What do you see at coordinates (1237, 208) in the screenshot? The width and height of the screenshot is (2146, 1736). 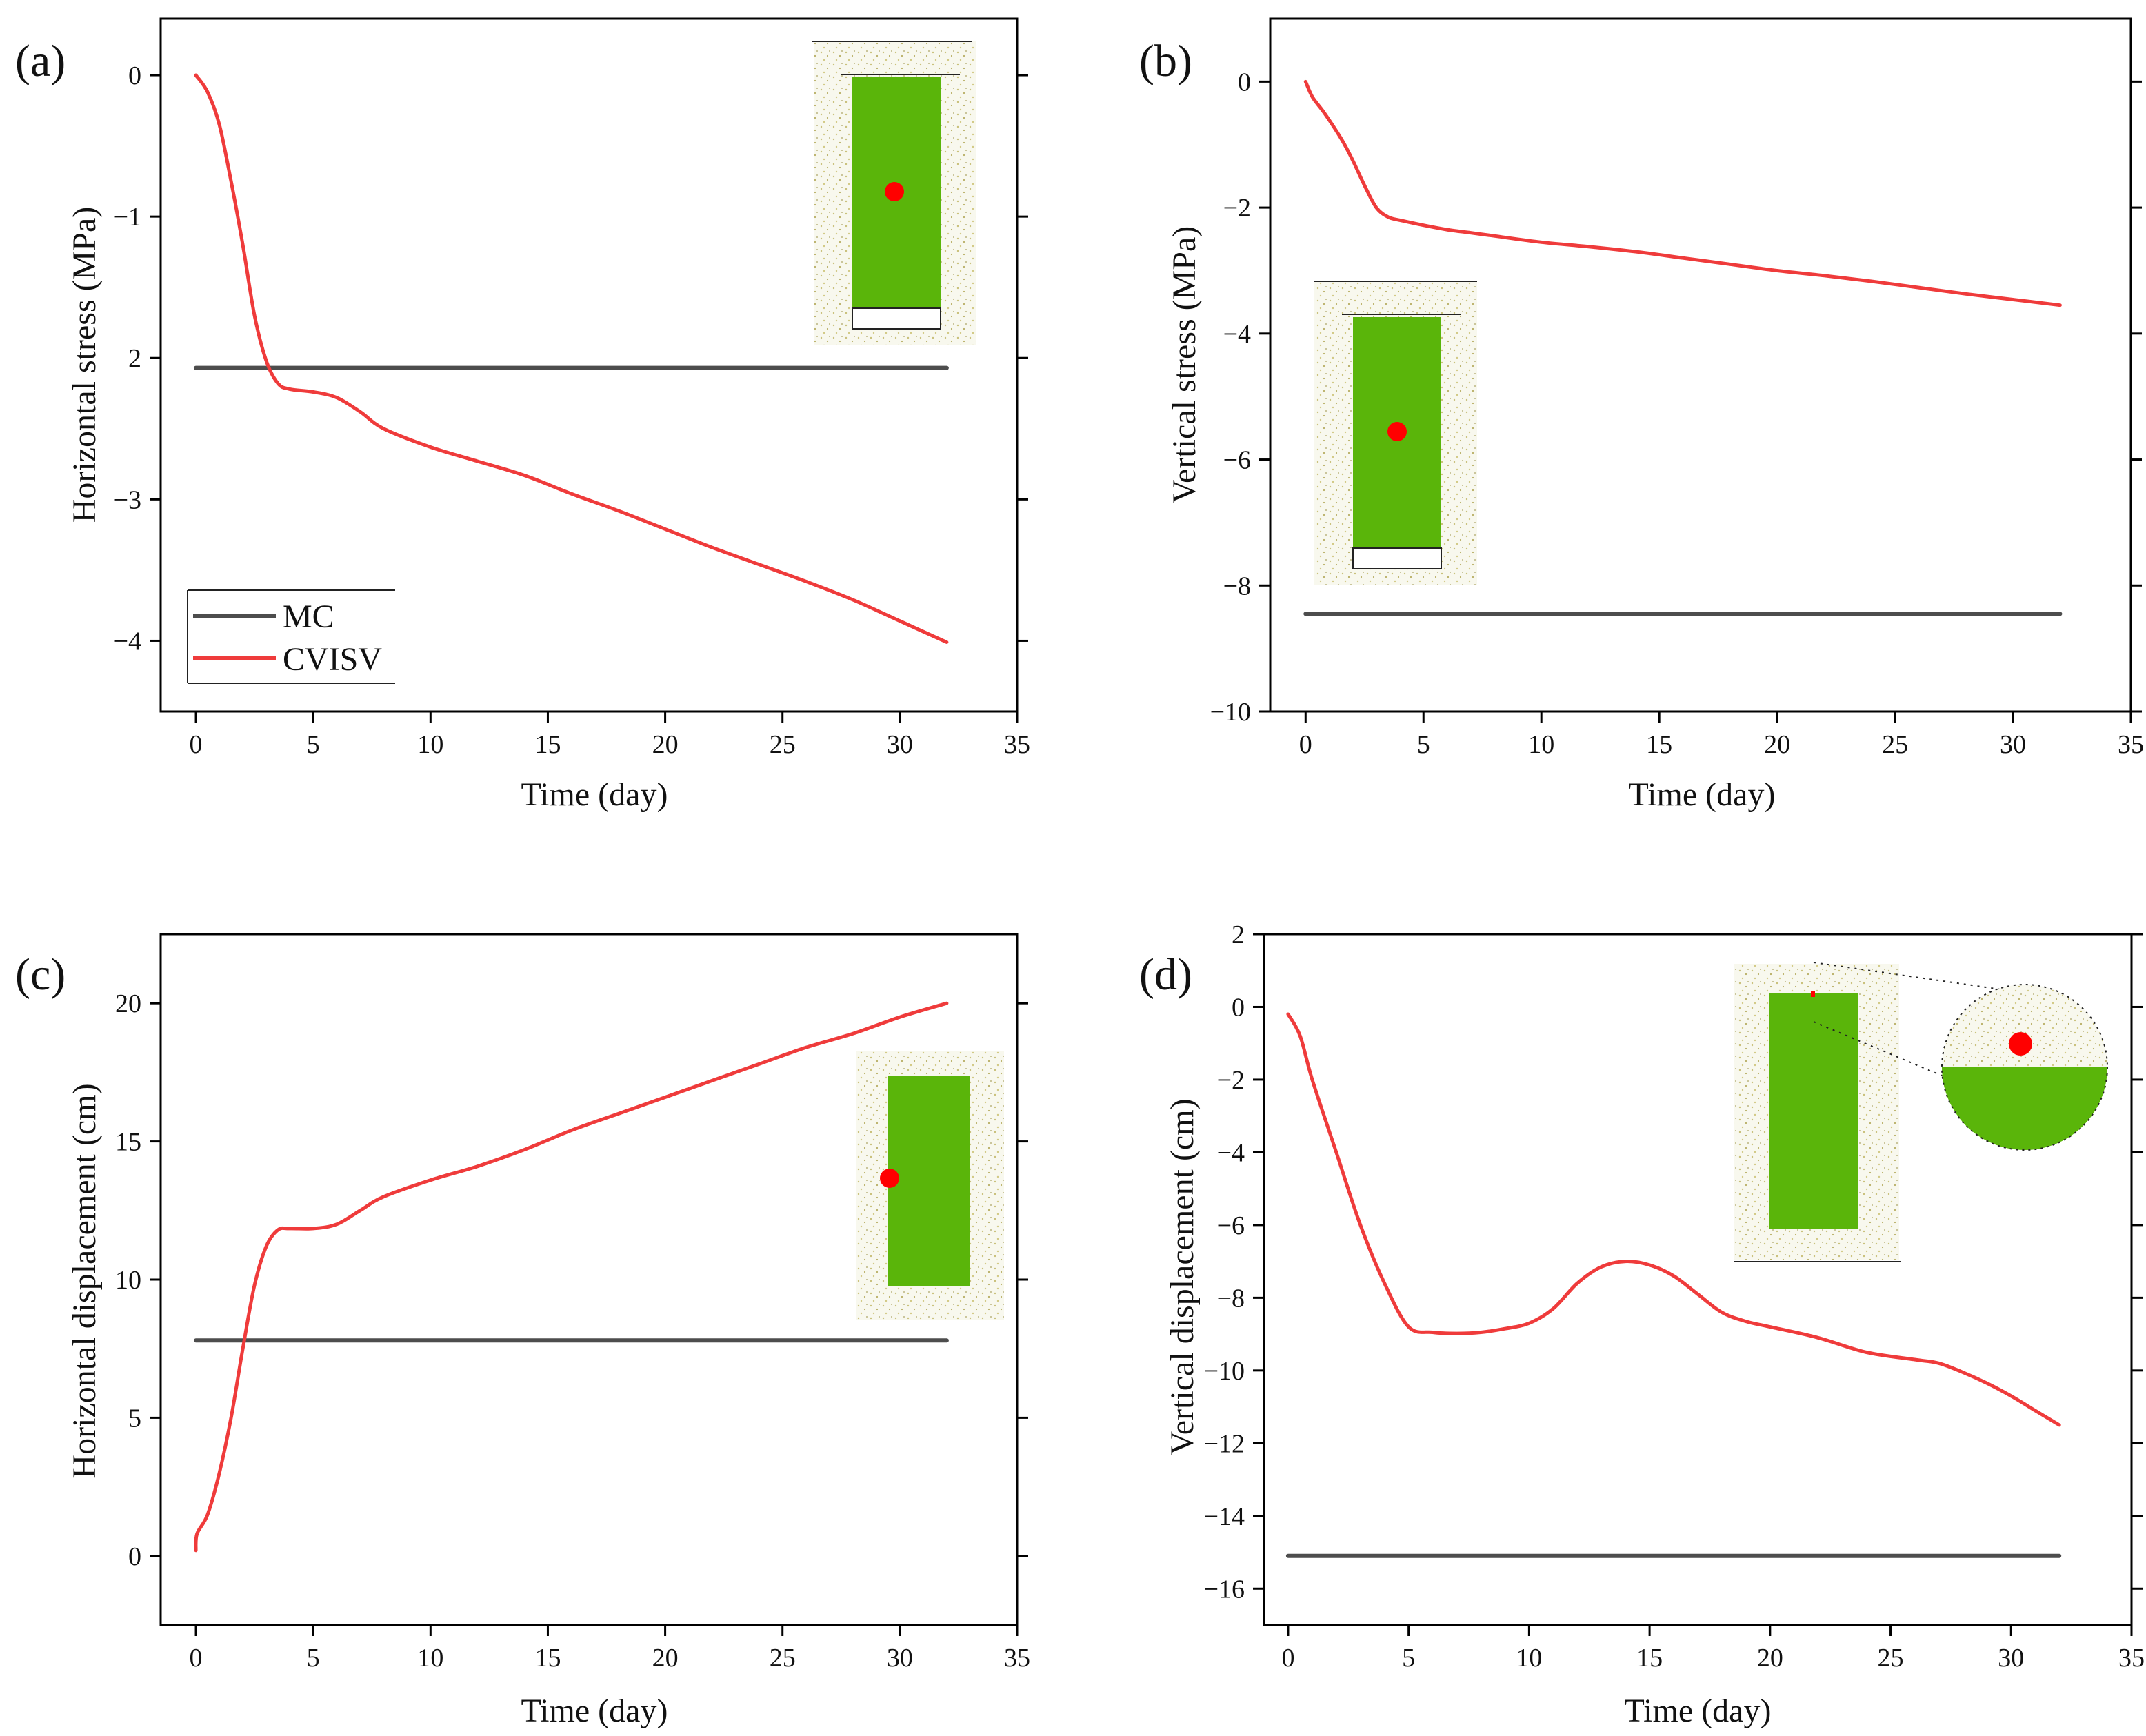 I see `y-tick-label-b-1: −2` at bounding box center [1237, 208].